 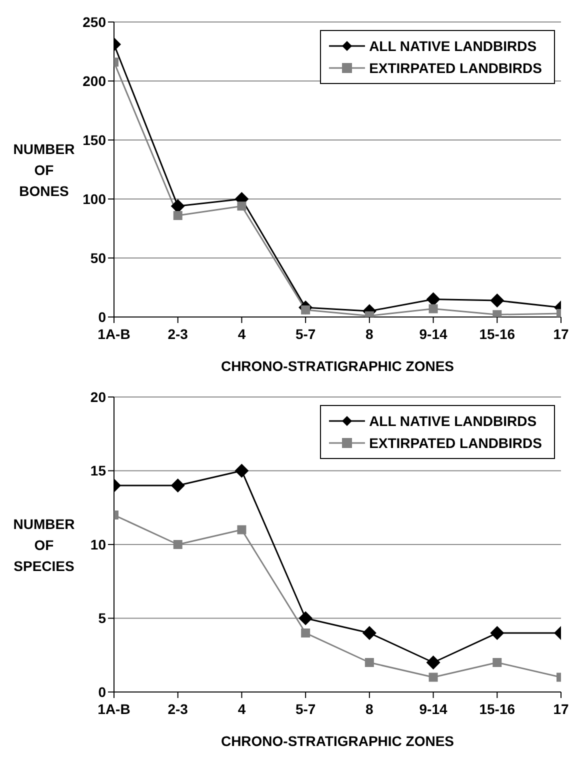 What do you see at coordinates (44, 545) in the screenshot?
I see `y-axis-title: NUMBER OF SPECIES` at bounding box center [44, 545].